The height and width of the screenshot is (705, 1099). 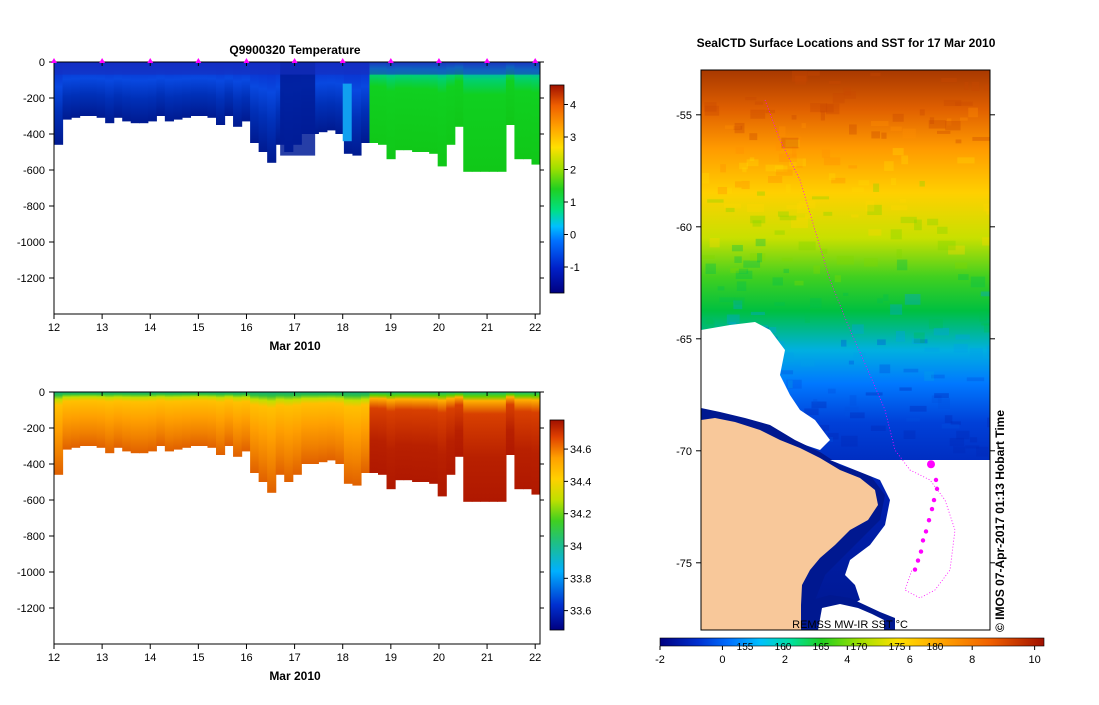 What do you see at coordinates (847, 660) in the screenshot?
I see `sst-colorbar-tick-label: 4` at bounding box center [847, 660].